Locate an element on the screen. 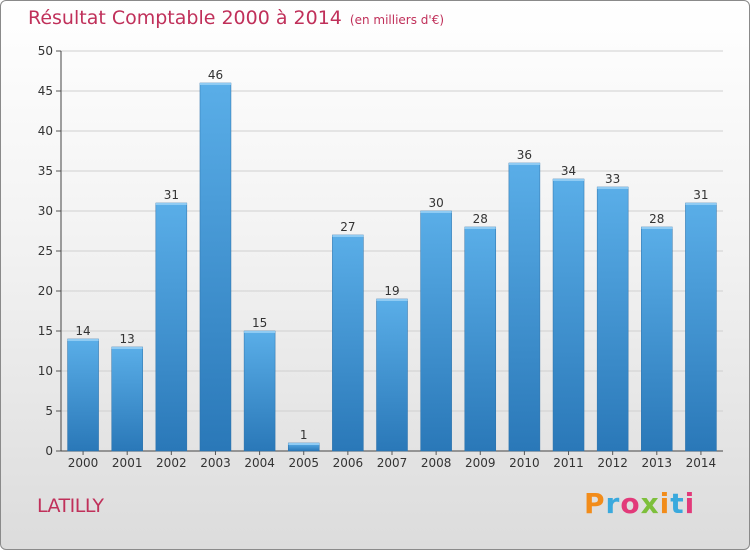  y-tick-label: 15 is located at coordinates (45, 331).